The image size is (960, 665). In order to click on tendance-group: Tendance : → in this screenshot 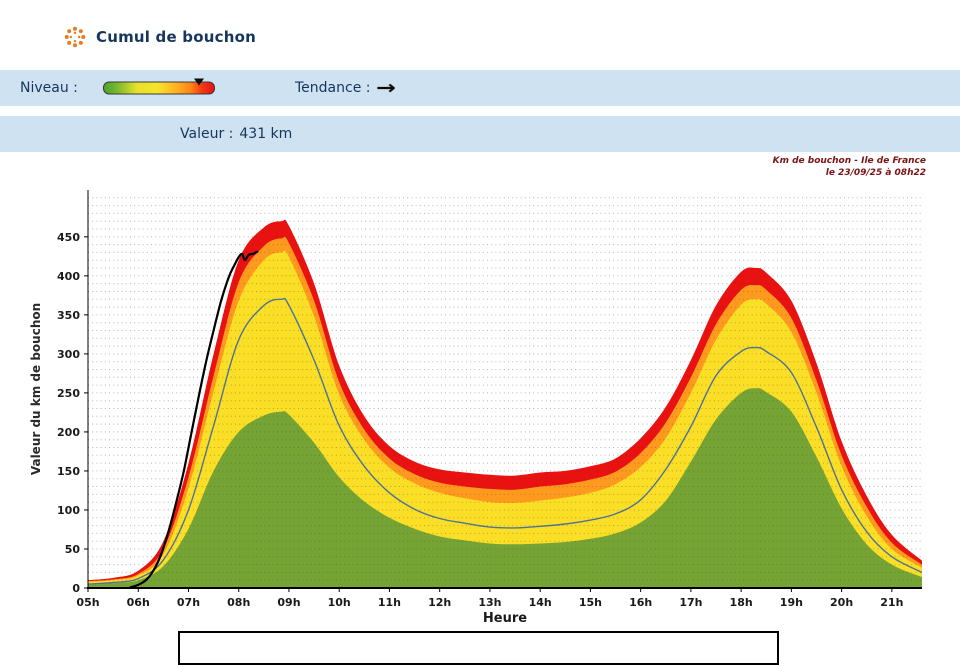, I will do `click(346, 88)`.